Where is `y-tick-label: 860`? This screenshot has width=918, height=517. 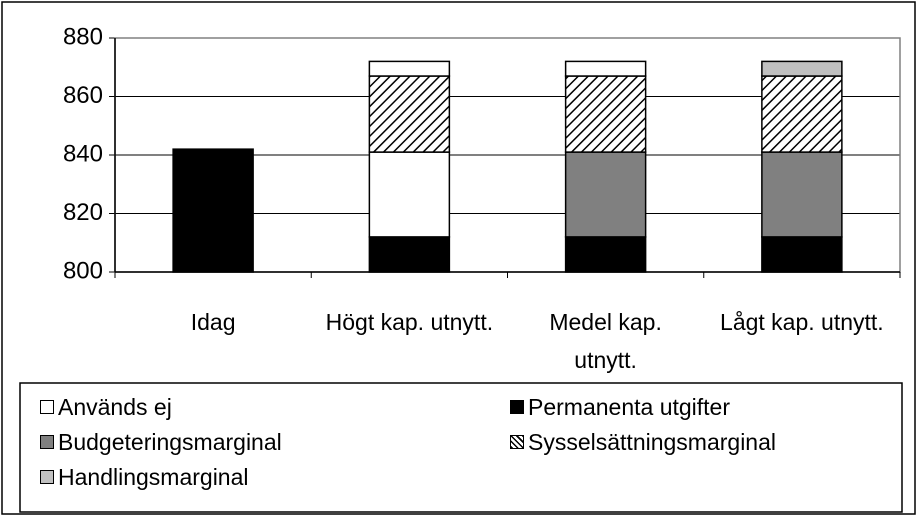
y-tick-label: 860 is located at coordinates (83, 95).